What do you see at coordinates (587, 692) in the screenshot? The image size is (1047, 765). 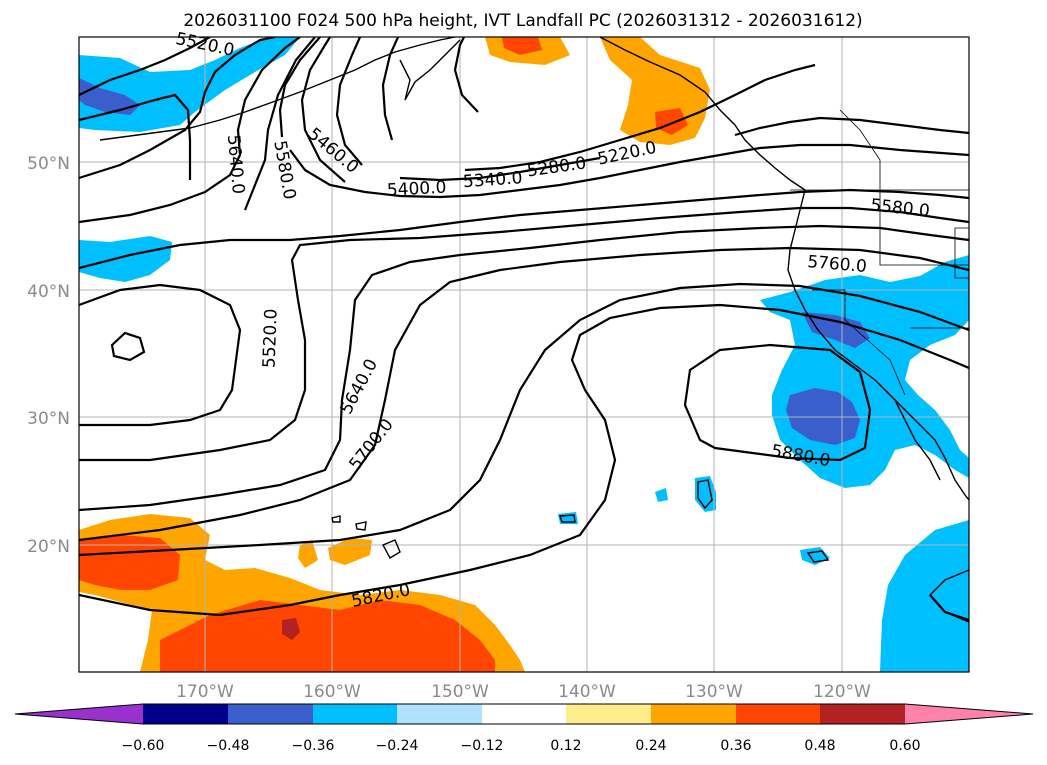 I see `longitude-label: 140°W` at bounding box center [587, 692].